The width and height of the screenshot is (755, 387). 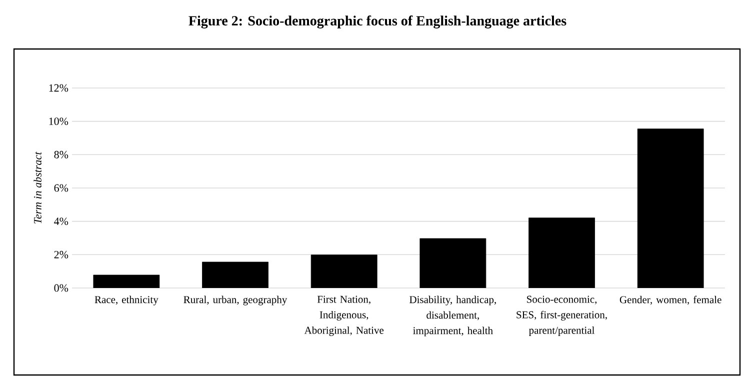 I want to click on x-tick-label: Rural, urban, geography, so click(x=236, y=301).